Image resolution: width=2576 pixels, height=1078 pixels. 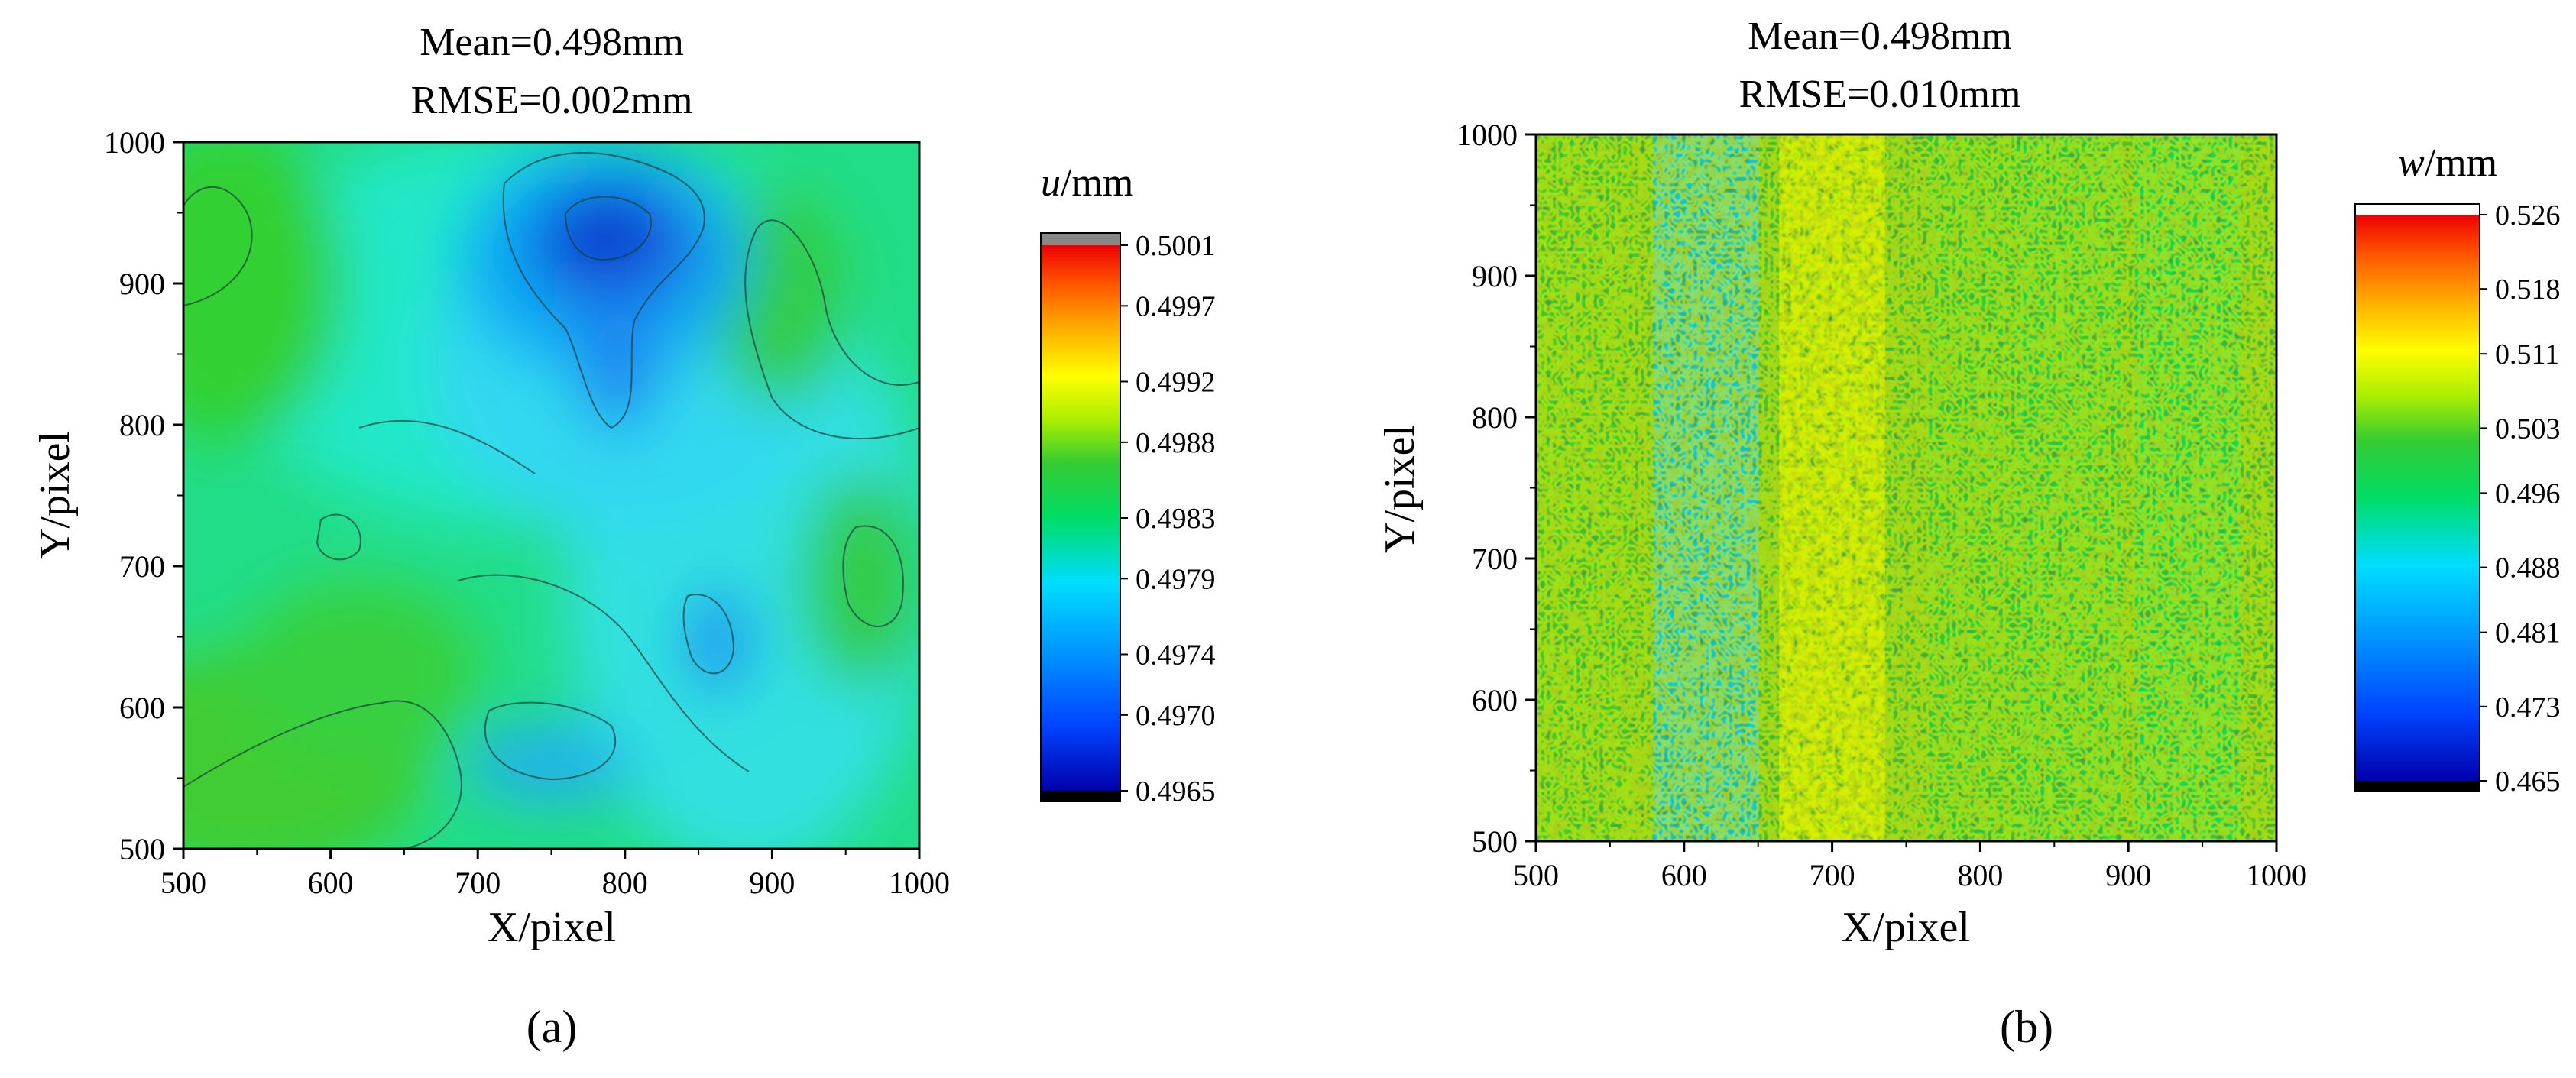 I want to click on panel-a-ytick-label: 700, so click(x=142, y=567).